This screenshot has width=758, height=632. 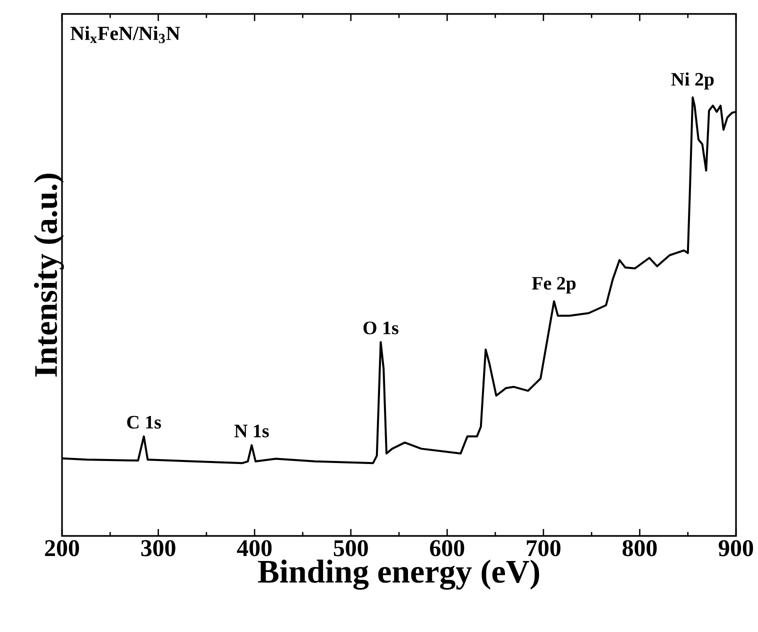 What do you see at coordinates (62, 548) in the screenshot?
I see `x-tick-label: 200` at bounding box center [62, 548].